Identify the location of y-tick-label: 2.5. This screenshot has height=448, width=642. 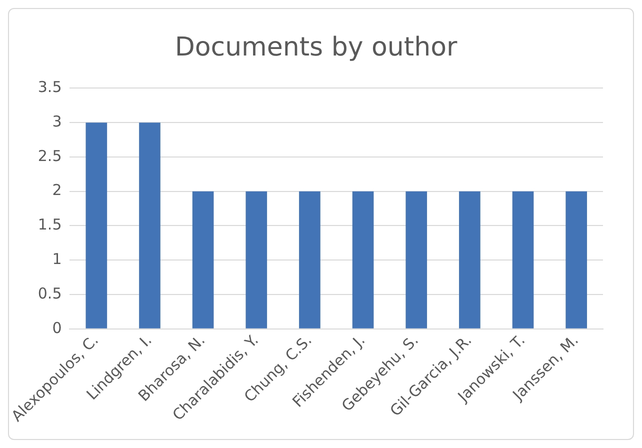
(50, 155).